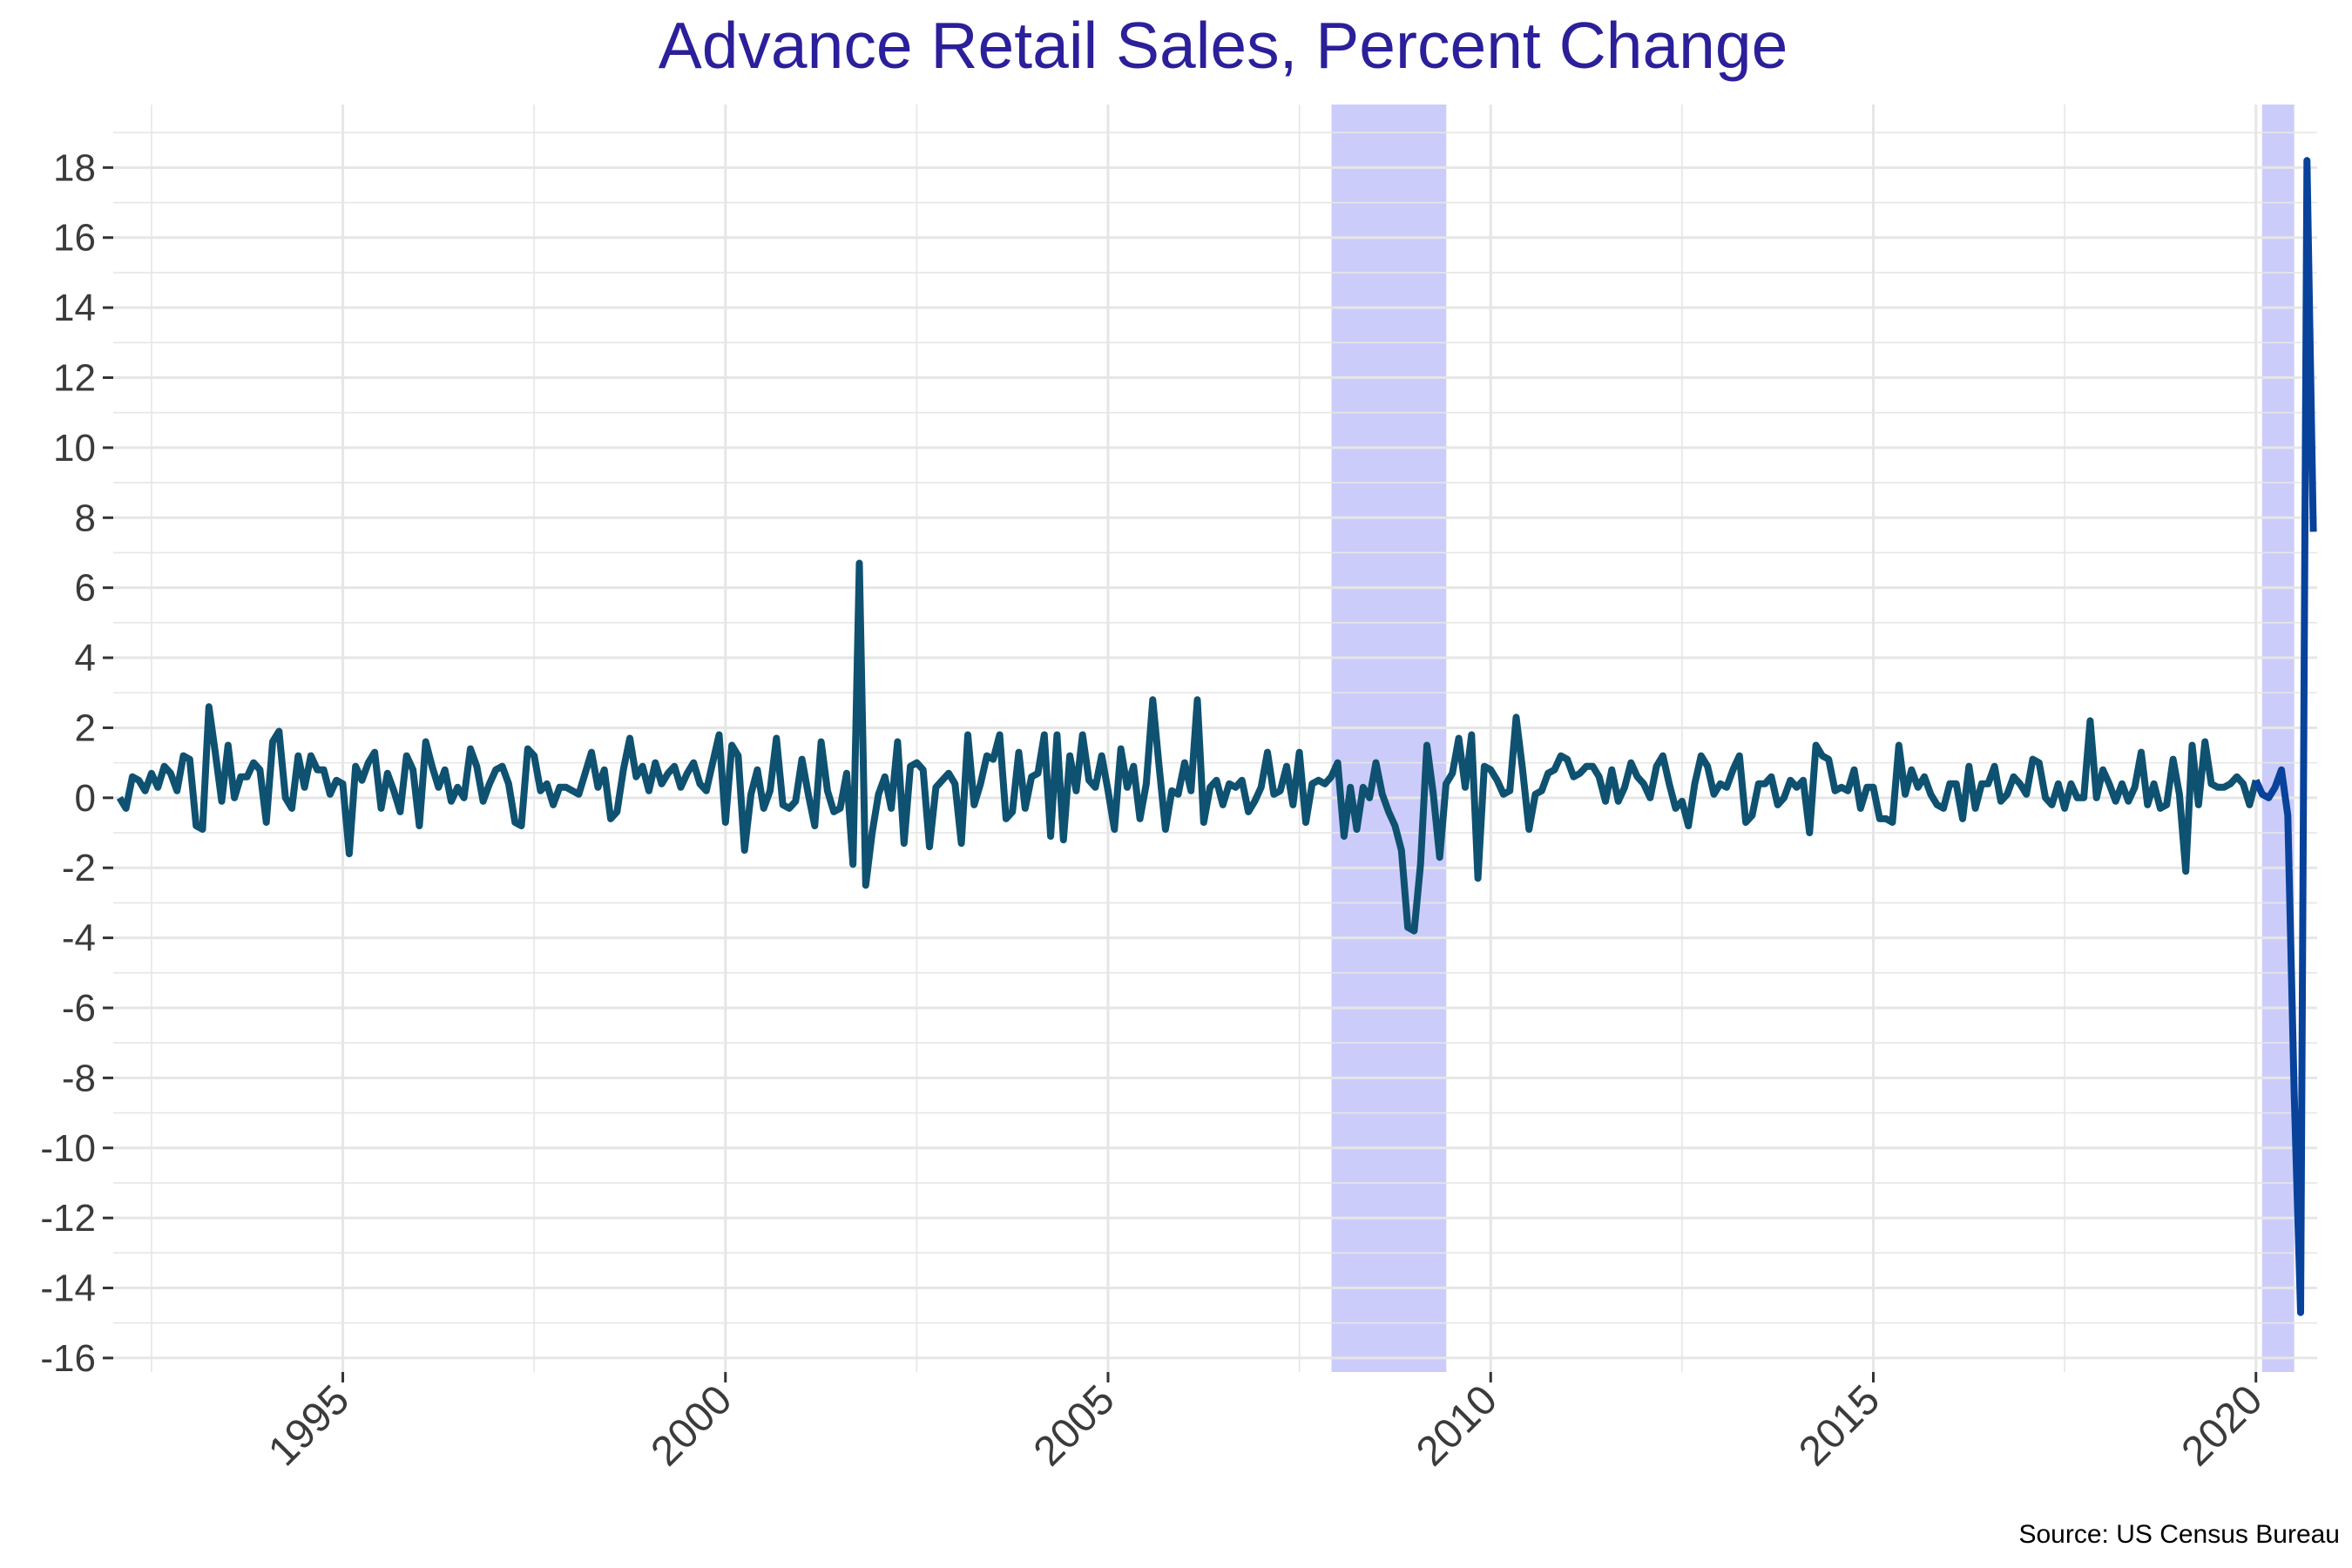 The height and width of the screenshot is (1568, 2352). Describe the element at coordinates (74, 448) in the screenshot. I see `y-tick-label: 10` at that location.